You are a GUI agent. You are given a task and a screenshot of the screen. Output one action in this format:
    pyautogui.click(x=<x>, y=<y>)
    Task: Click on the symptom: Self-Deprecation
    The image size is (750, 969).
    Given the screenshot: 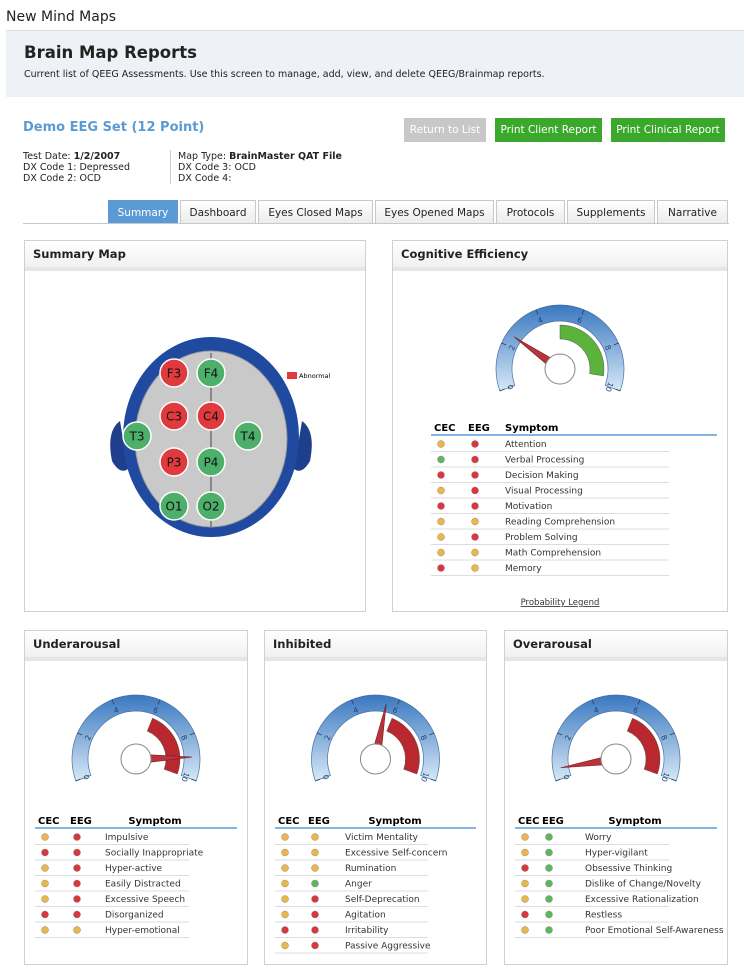 What is the action you would take?
    pyautogui.click(x=382, y=900)
    